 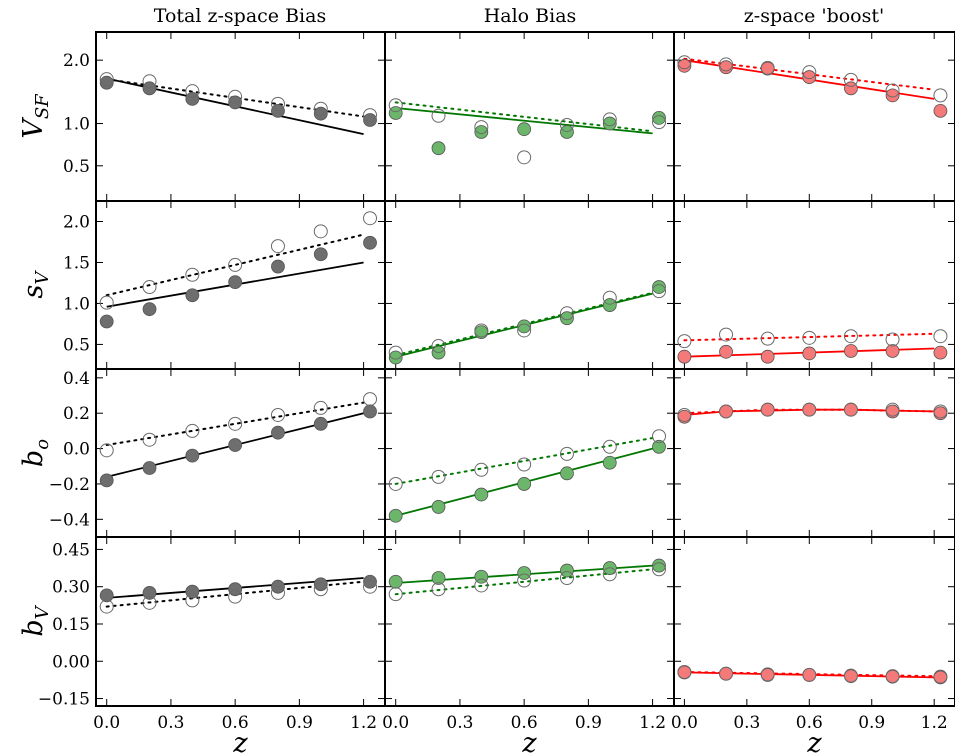 I want to click on y-axis-label: bV, so click(x=35, y=620).